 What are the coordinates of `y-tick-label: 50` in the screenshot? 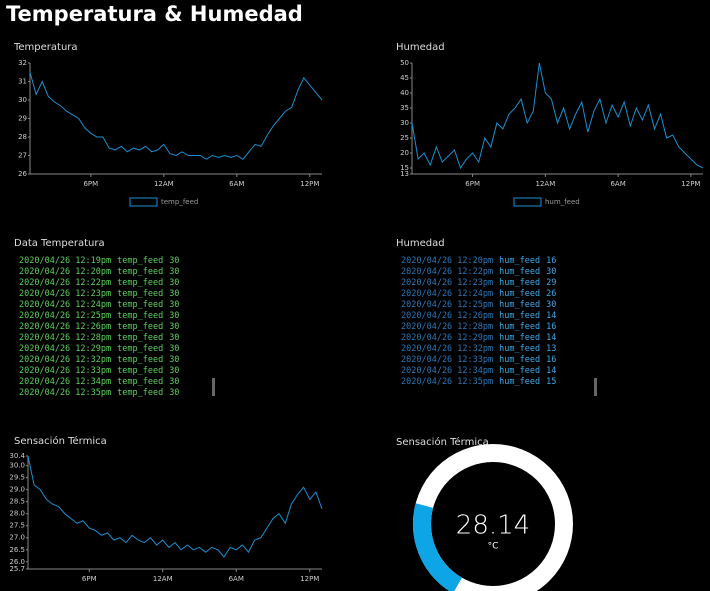 It's located at (404, 63).